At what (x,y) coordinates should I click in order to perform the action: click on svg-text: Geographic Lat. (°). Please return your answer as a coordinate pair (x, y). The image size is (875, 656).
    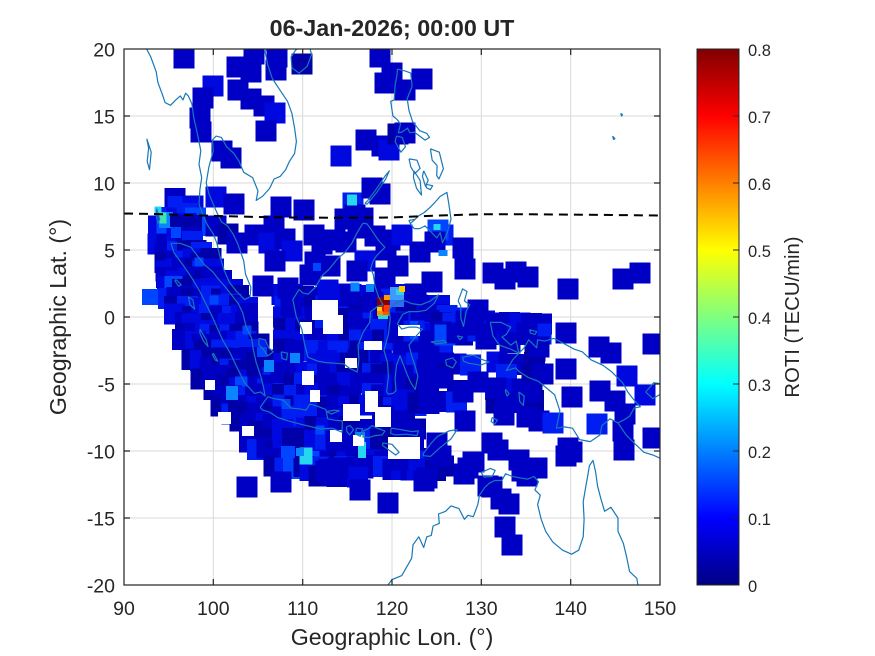
    Looking at the image, I should click on (58, 317).